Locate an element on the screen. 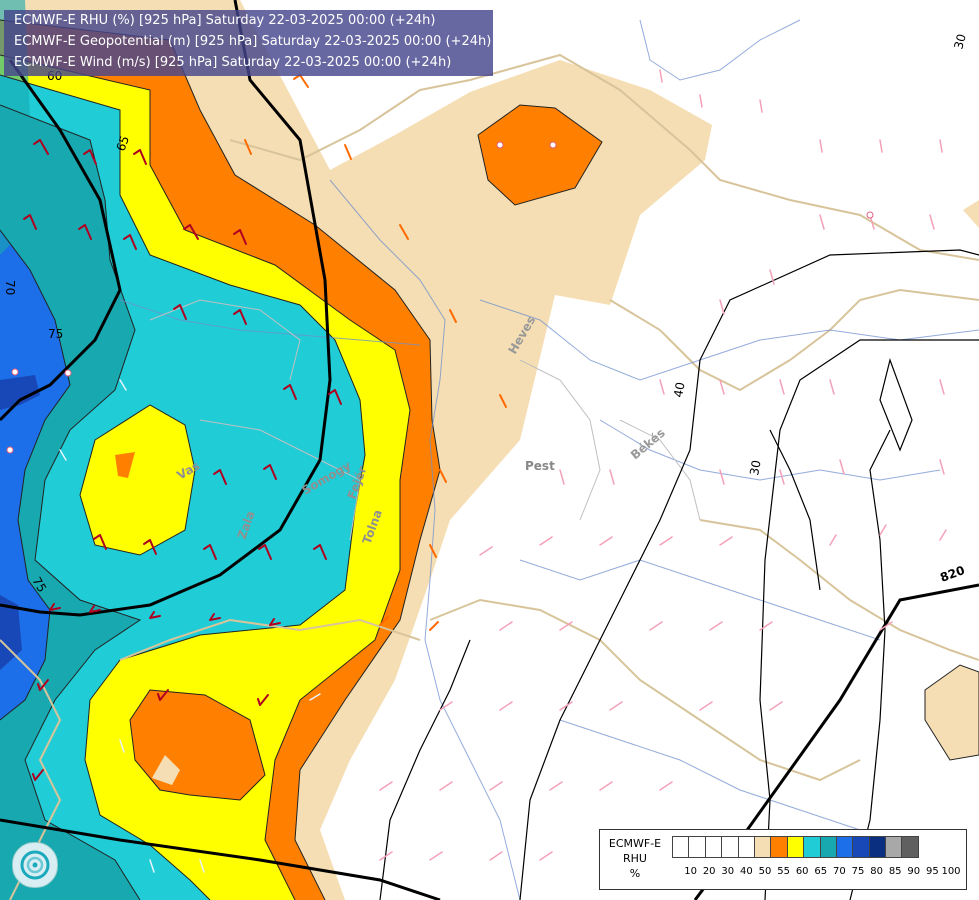 The width and height of the screenshot is (979, 900). model-logo is located at coordinates (35, 865).